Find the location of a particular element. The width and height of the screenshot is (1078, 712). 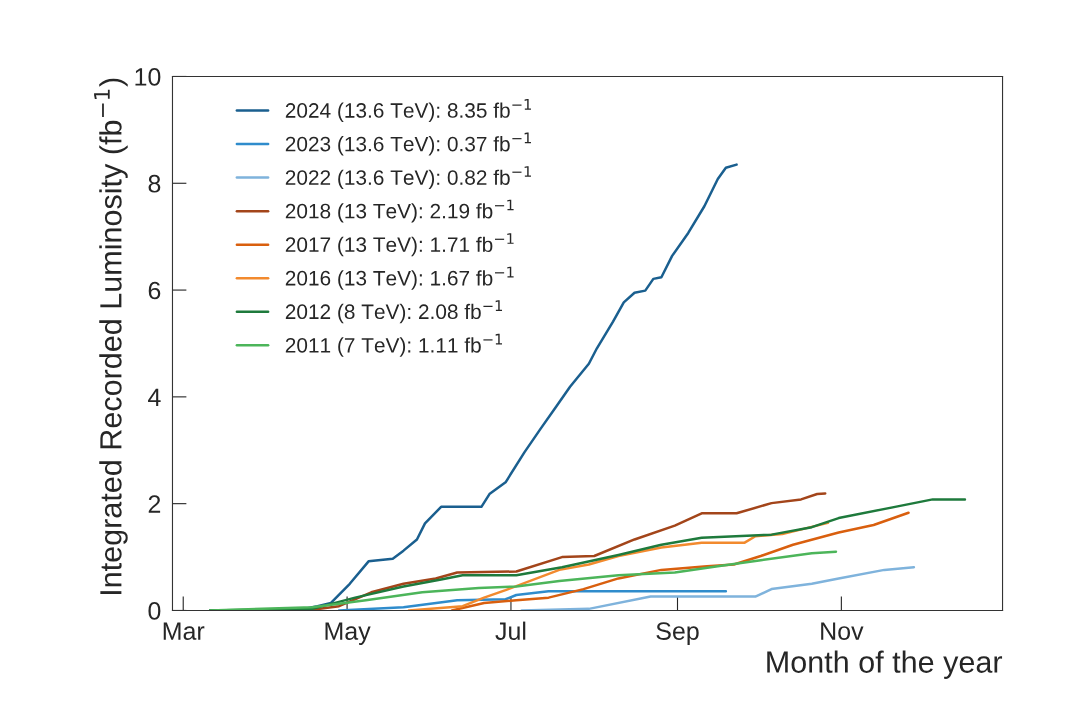

legend-label: 2017 (13 TeV): 1.71 fb$^{−1}$ is located at coordinates (399, 245).